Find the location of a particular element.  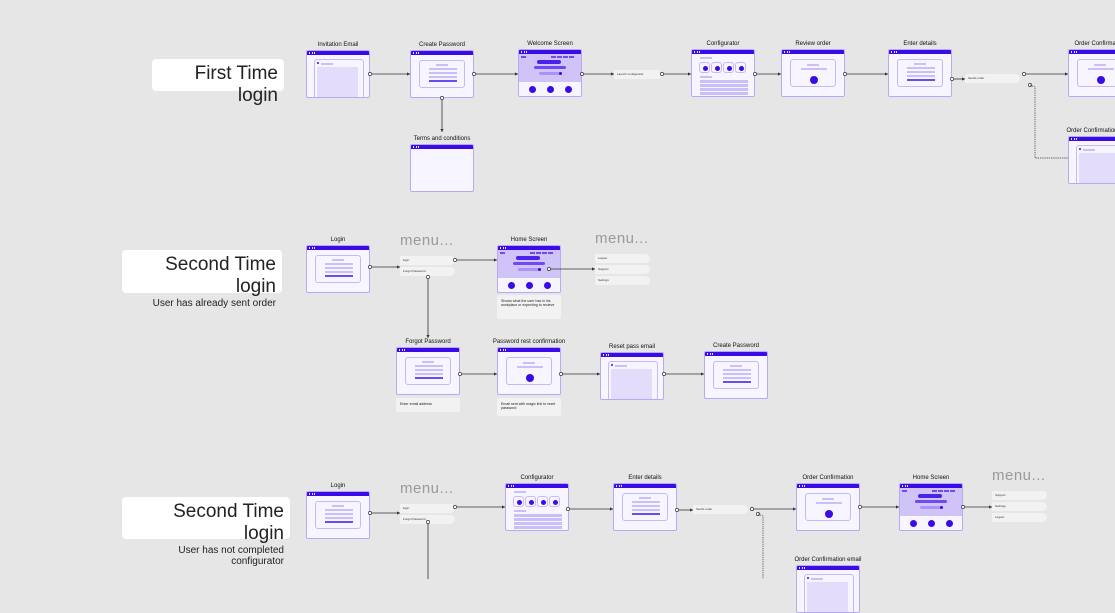

screen-r2-login is located at coordinates (338, 269).